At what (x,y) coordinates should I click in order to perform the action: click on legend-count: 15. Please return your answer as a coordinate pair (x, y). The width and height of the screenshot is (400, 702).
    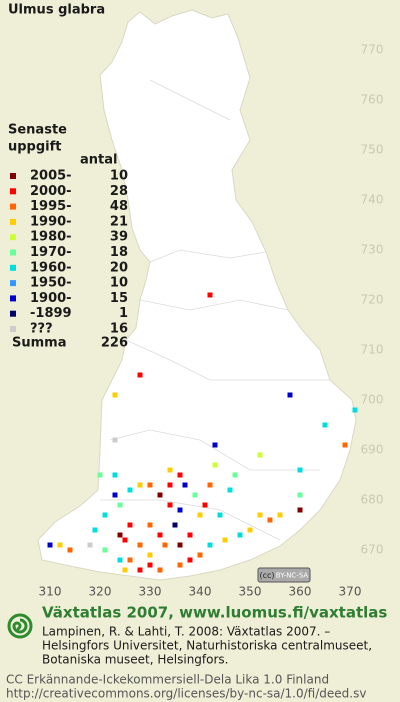
    Looking at the image, I should click on (119, 298).